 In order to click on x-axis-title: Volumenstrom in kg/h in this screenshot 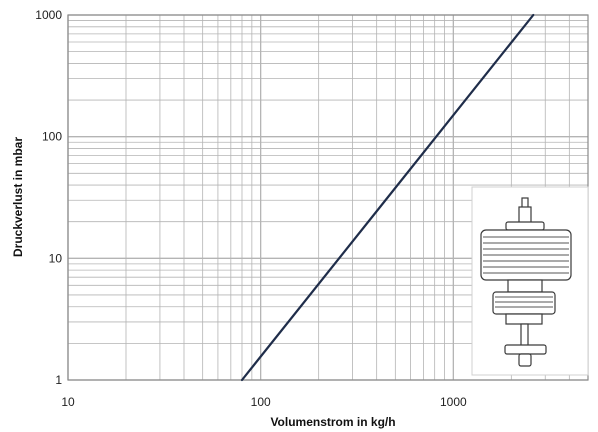, I will do `click(332, 422)`.